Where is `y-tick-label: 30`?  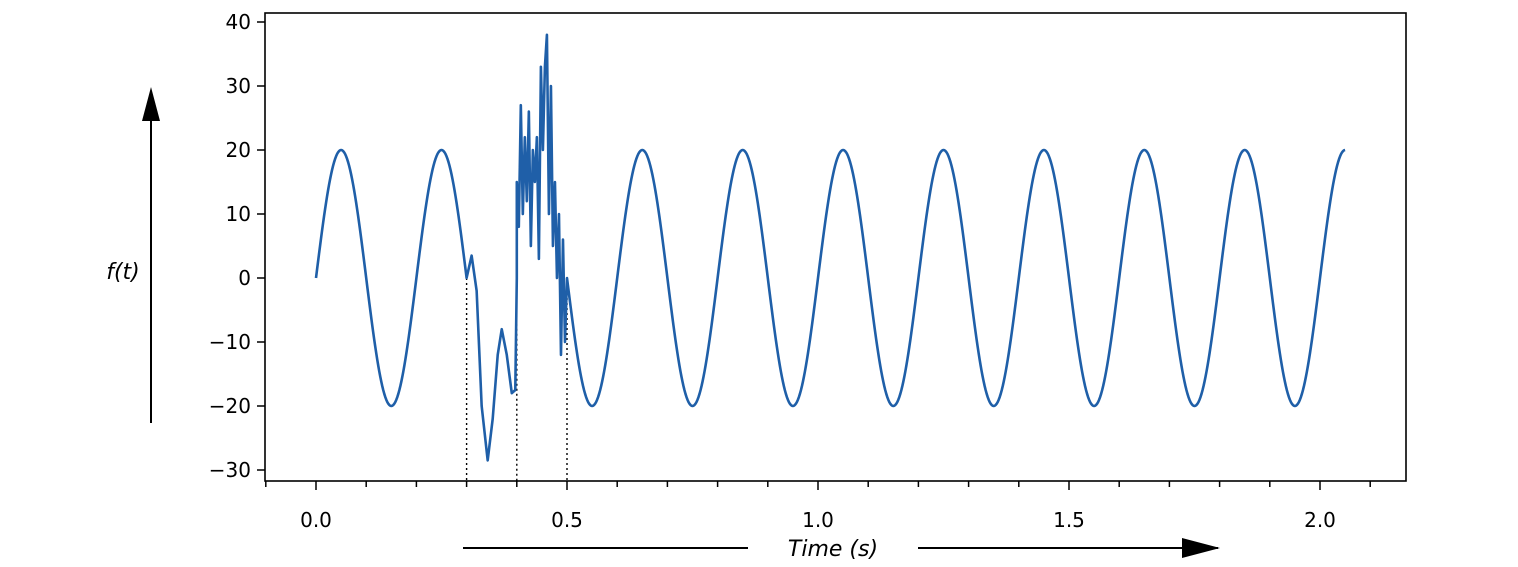 y-tick-label: 30 is located at coordinates (238, 86).